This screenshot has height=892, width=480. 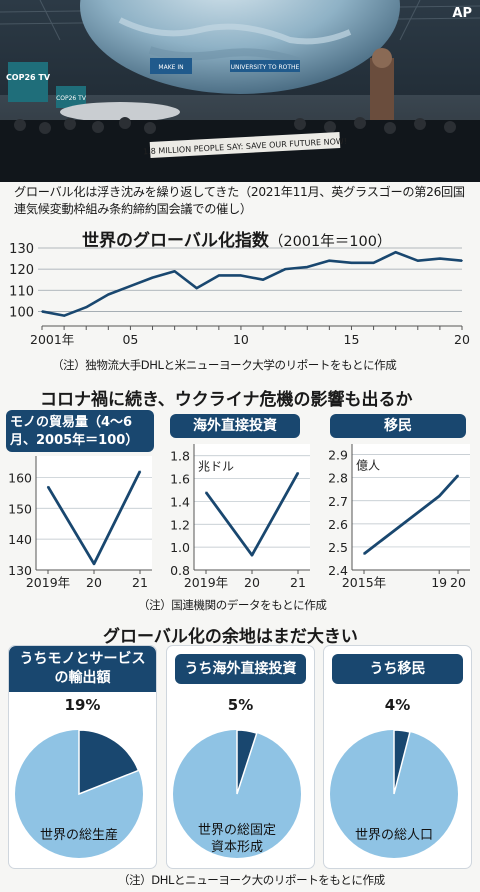 What do you see at coordinates (338, 524) in the screenshot?
I see `y-tick-label: 2.6` at bounding box center [338, 524].